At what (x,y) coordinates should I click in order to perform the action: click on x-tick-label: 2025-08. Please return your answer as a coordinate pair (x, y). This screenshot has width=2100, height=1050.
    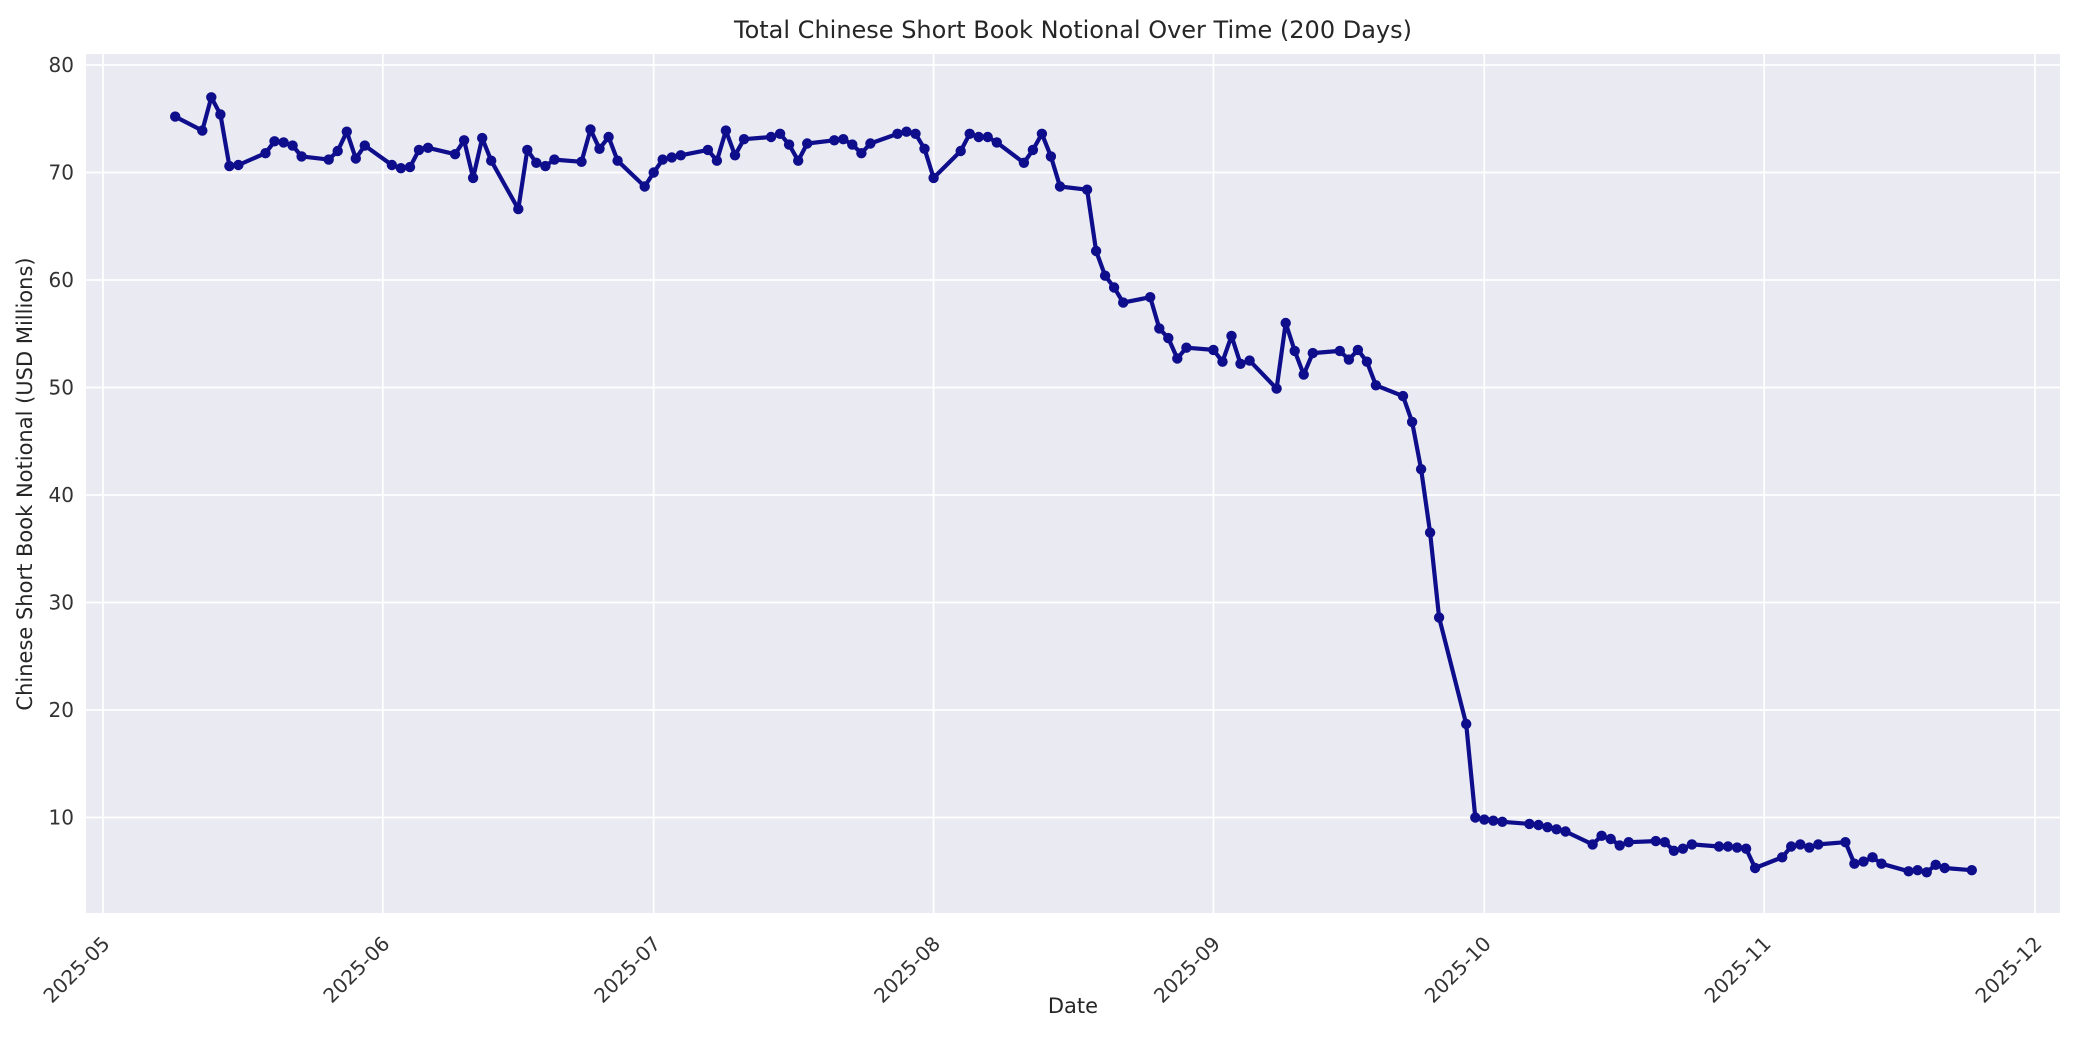
    Looking at the image, I should click on (907, 970).